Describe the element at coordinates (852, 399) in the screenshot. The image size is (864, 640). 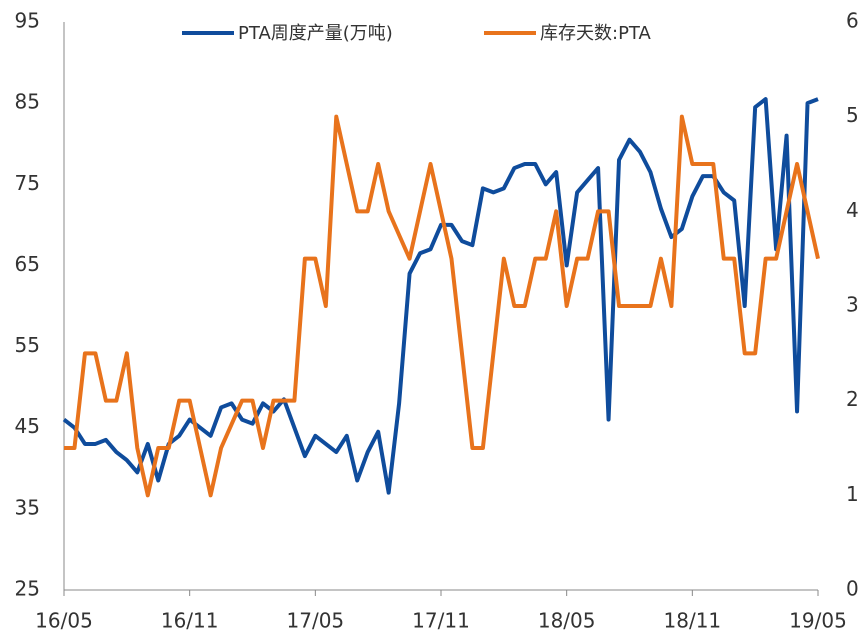
I see `y2-tick-label: 2` at that location.